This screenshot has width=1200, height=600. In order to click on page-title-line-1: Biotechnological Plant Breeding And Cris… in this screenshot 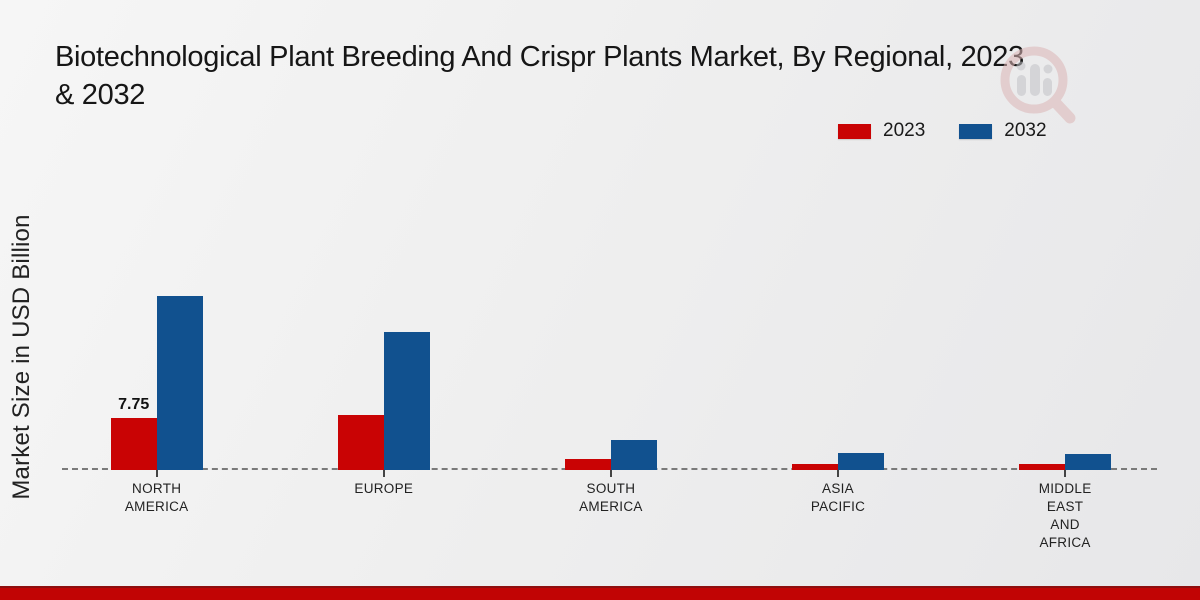, I will do `click(539, 57)`.